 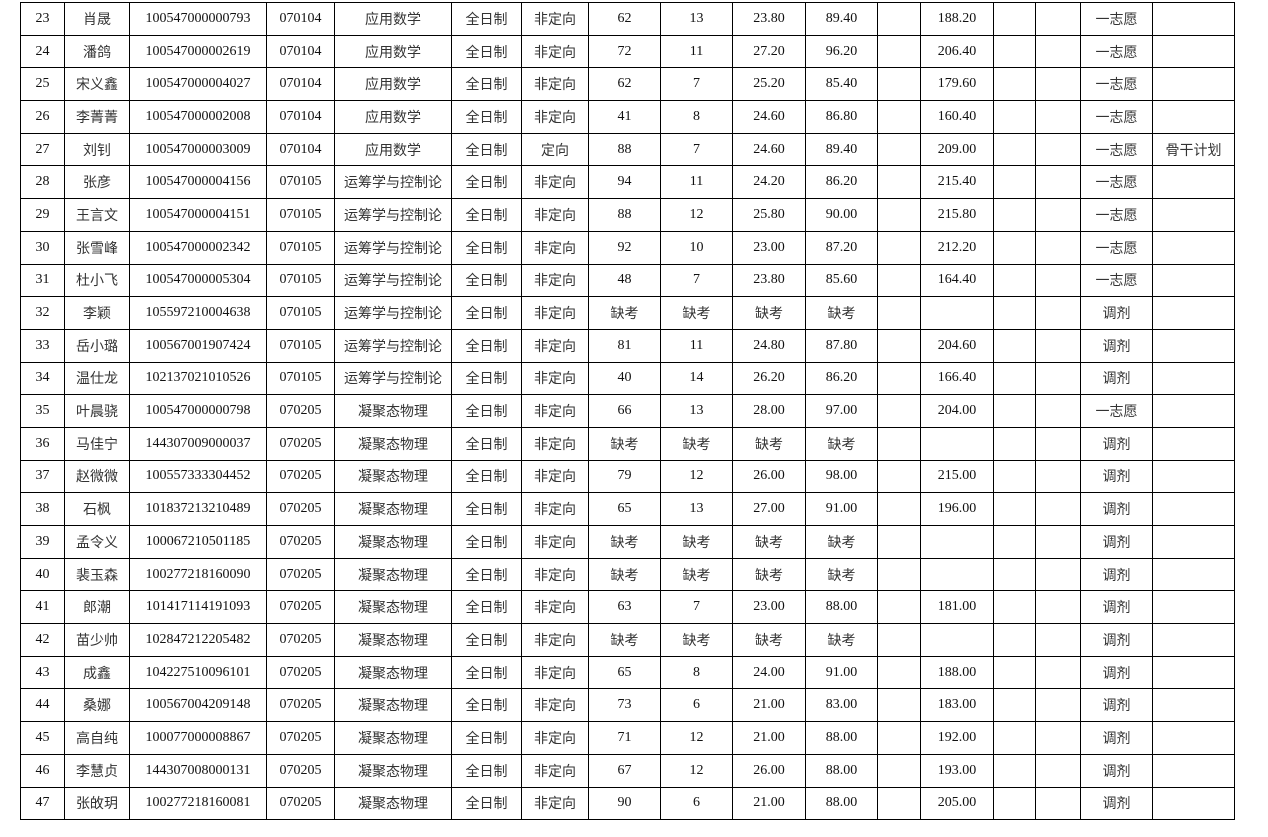 What do you see at coordinates (769, 280) in the screenshot?
I see `score-course-1-cell: 23.80` at bounding box center [769, 280].